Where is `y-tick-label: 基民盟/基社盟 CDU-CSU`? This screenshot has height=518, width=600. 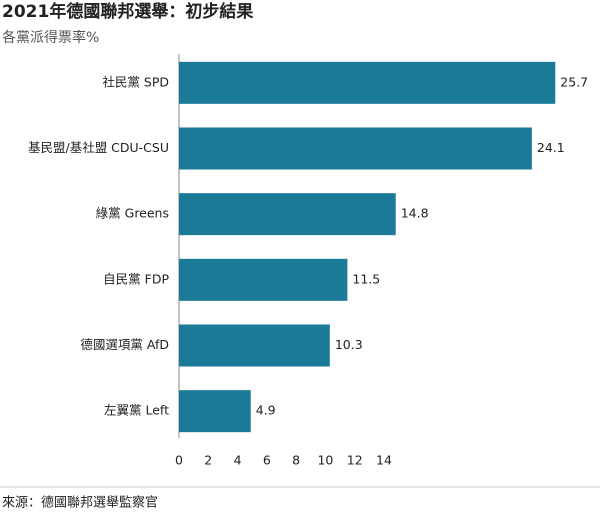
y-tick-label: 基民盟/基社盟 CDU-CSU is located at coordinates (98, 147).